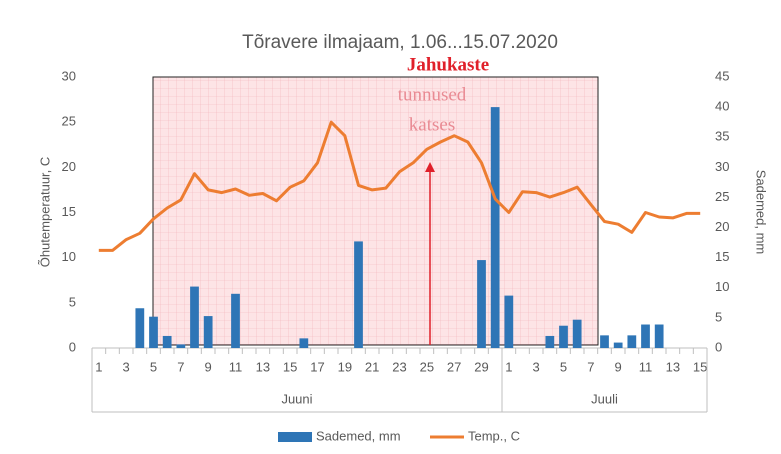 Image resolution: width=781 pixels, height=454 pixels. Describe the element at coordinates (296, 398) in the screenshot. I see `group-label: Juuni` at that location.